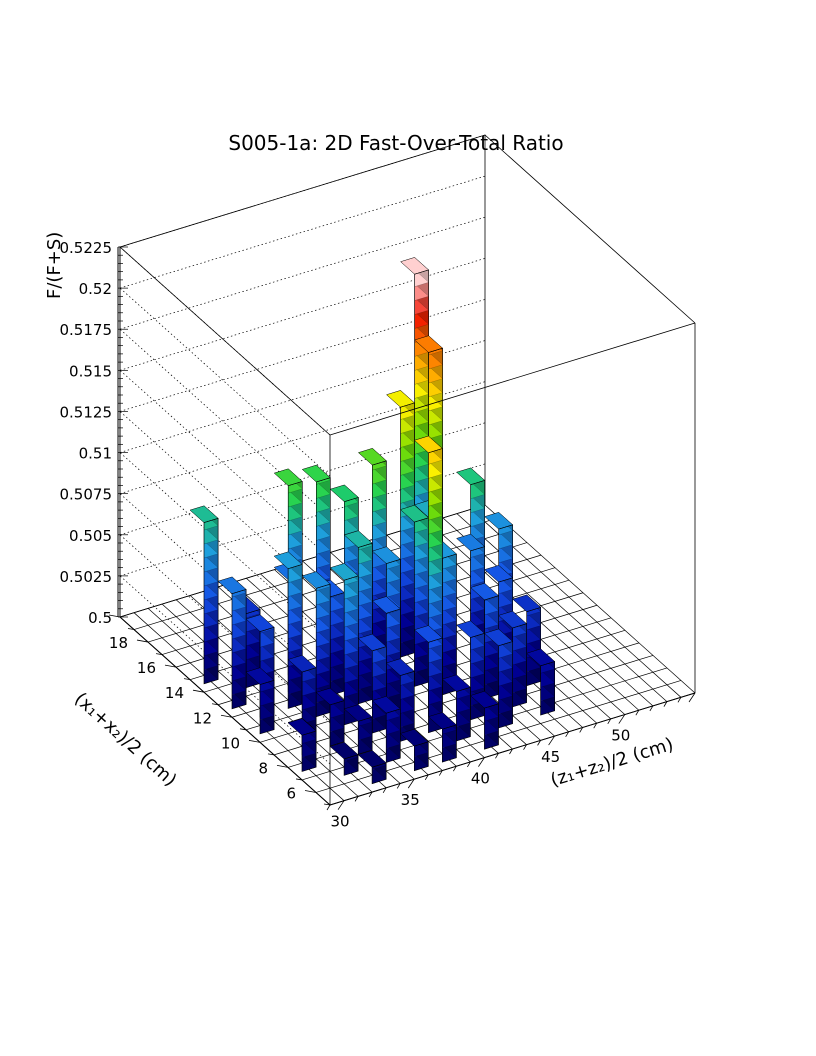  I want to click on y-tick-label: 16, so click(146, 668).